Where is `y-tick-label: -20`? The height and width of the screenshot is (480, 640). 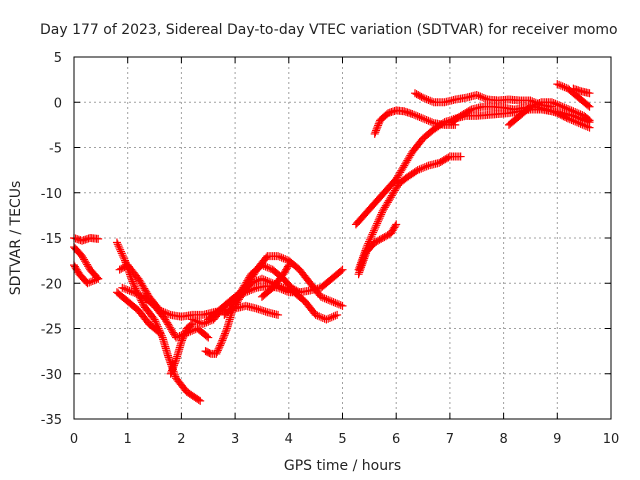 y-tick-label: -20 is located at coordinates (51, 284).